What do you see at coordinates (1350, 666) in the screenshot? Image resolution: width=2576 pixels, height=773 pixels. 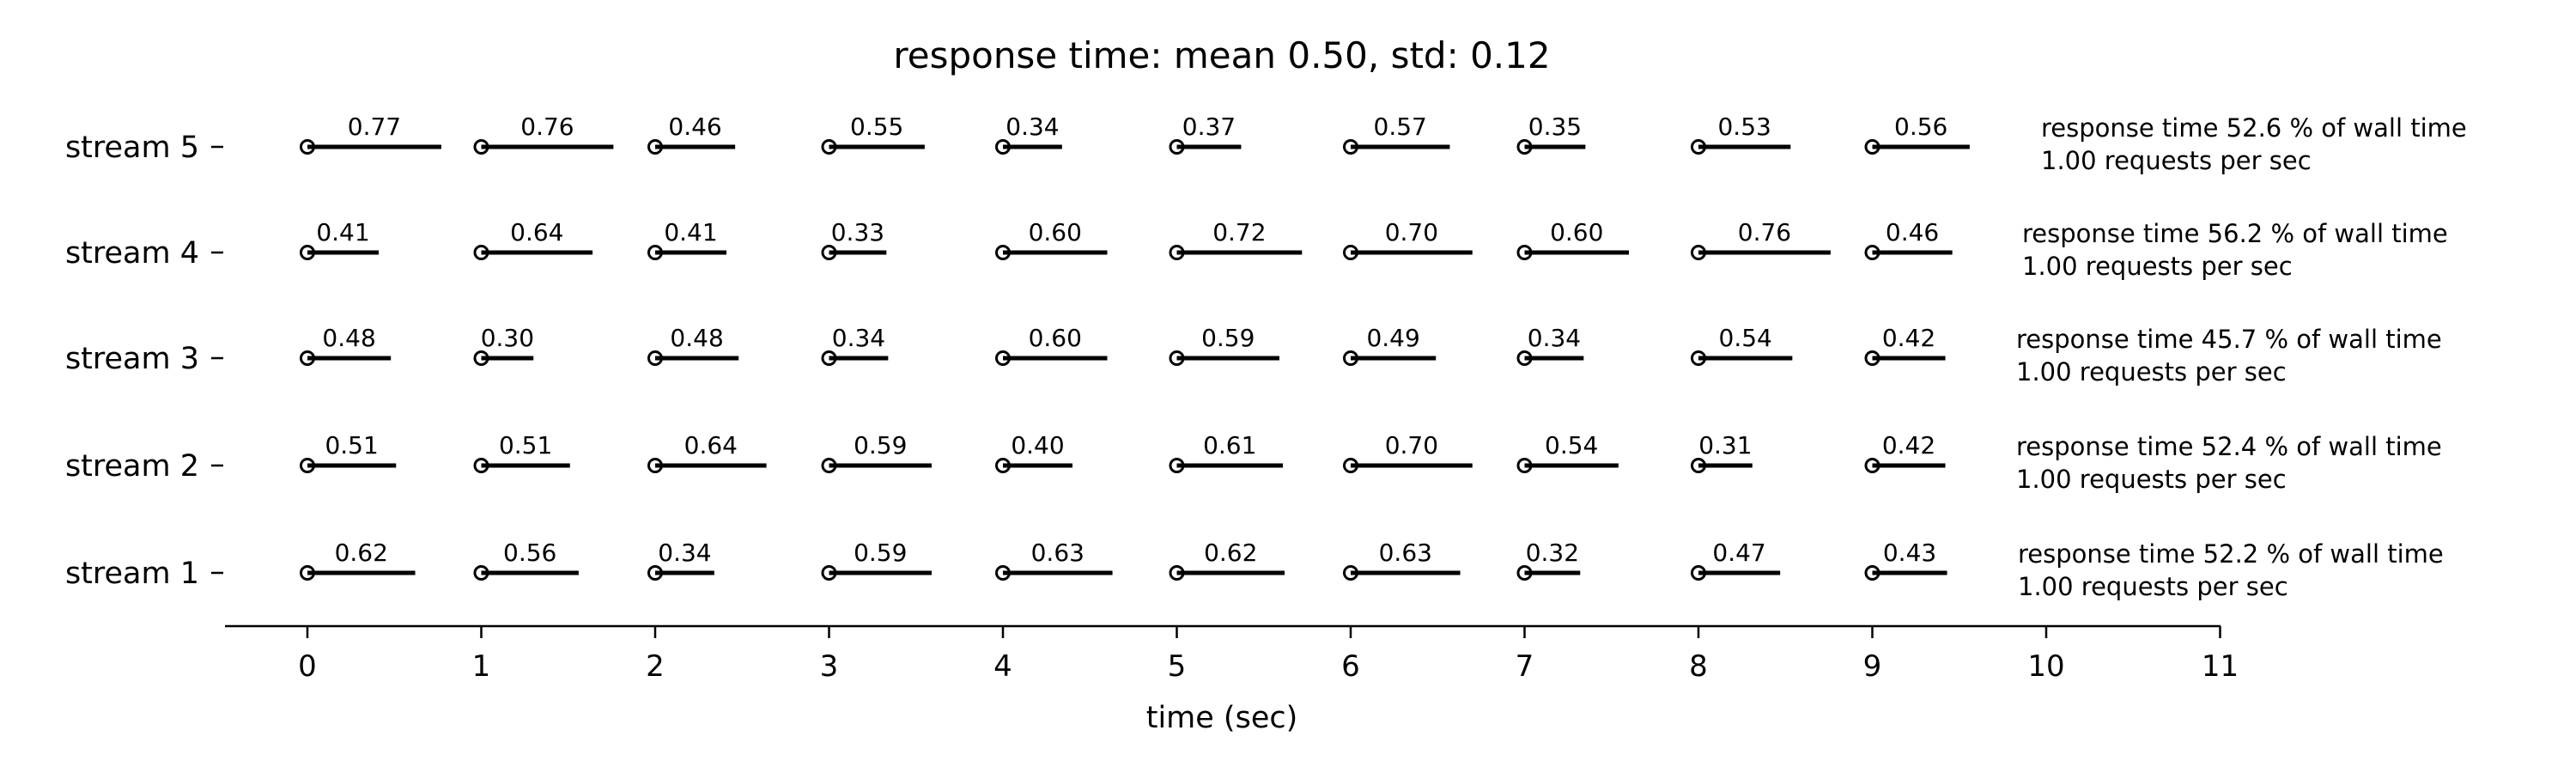 I see `x-tick-label: 6` at bounding box center [1350, 666].